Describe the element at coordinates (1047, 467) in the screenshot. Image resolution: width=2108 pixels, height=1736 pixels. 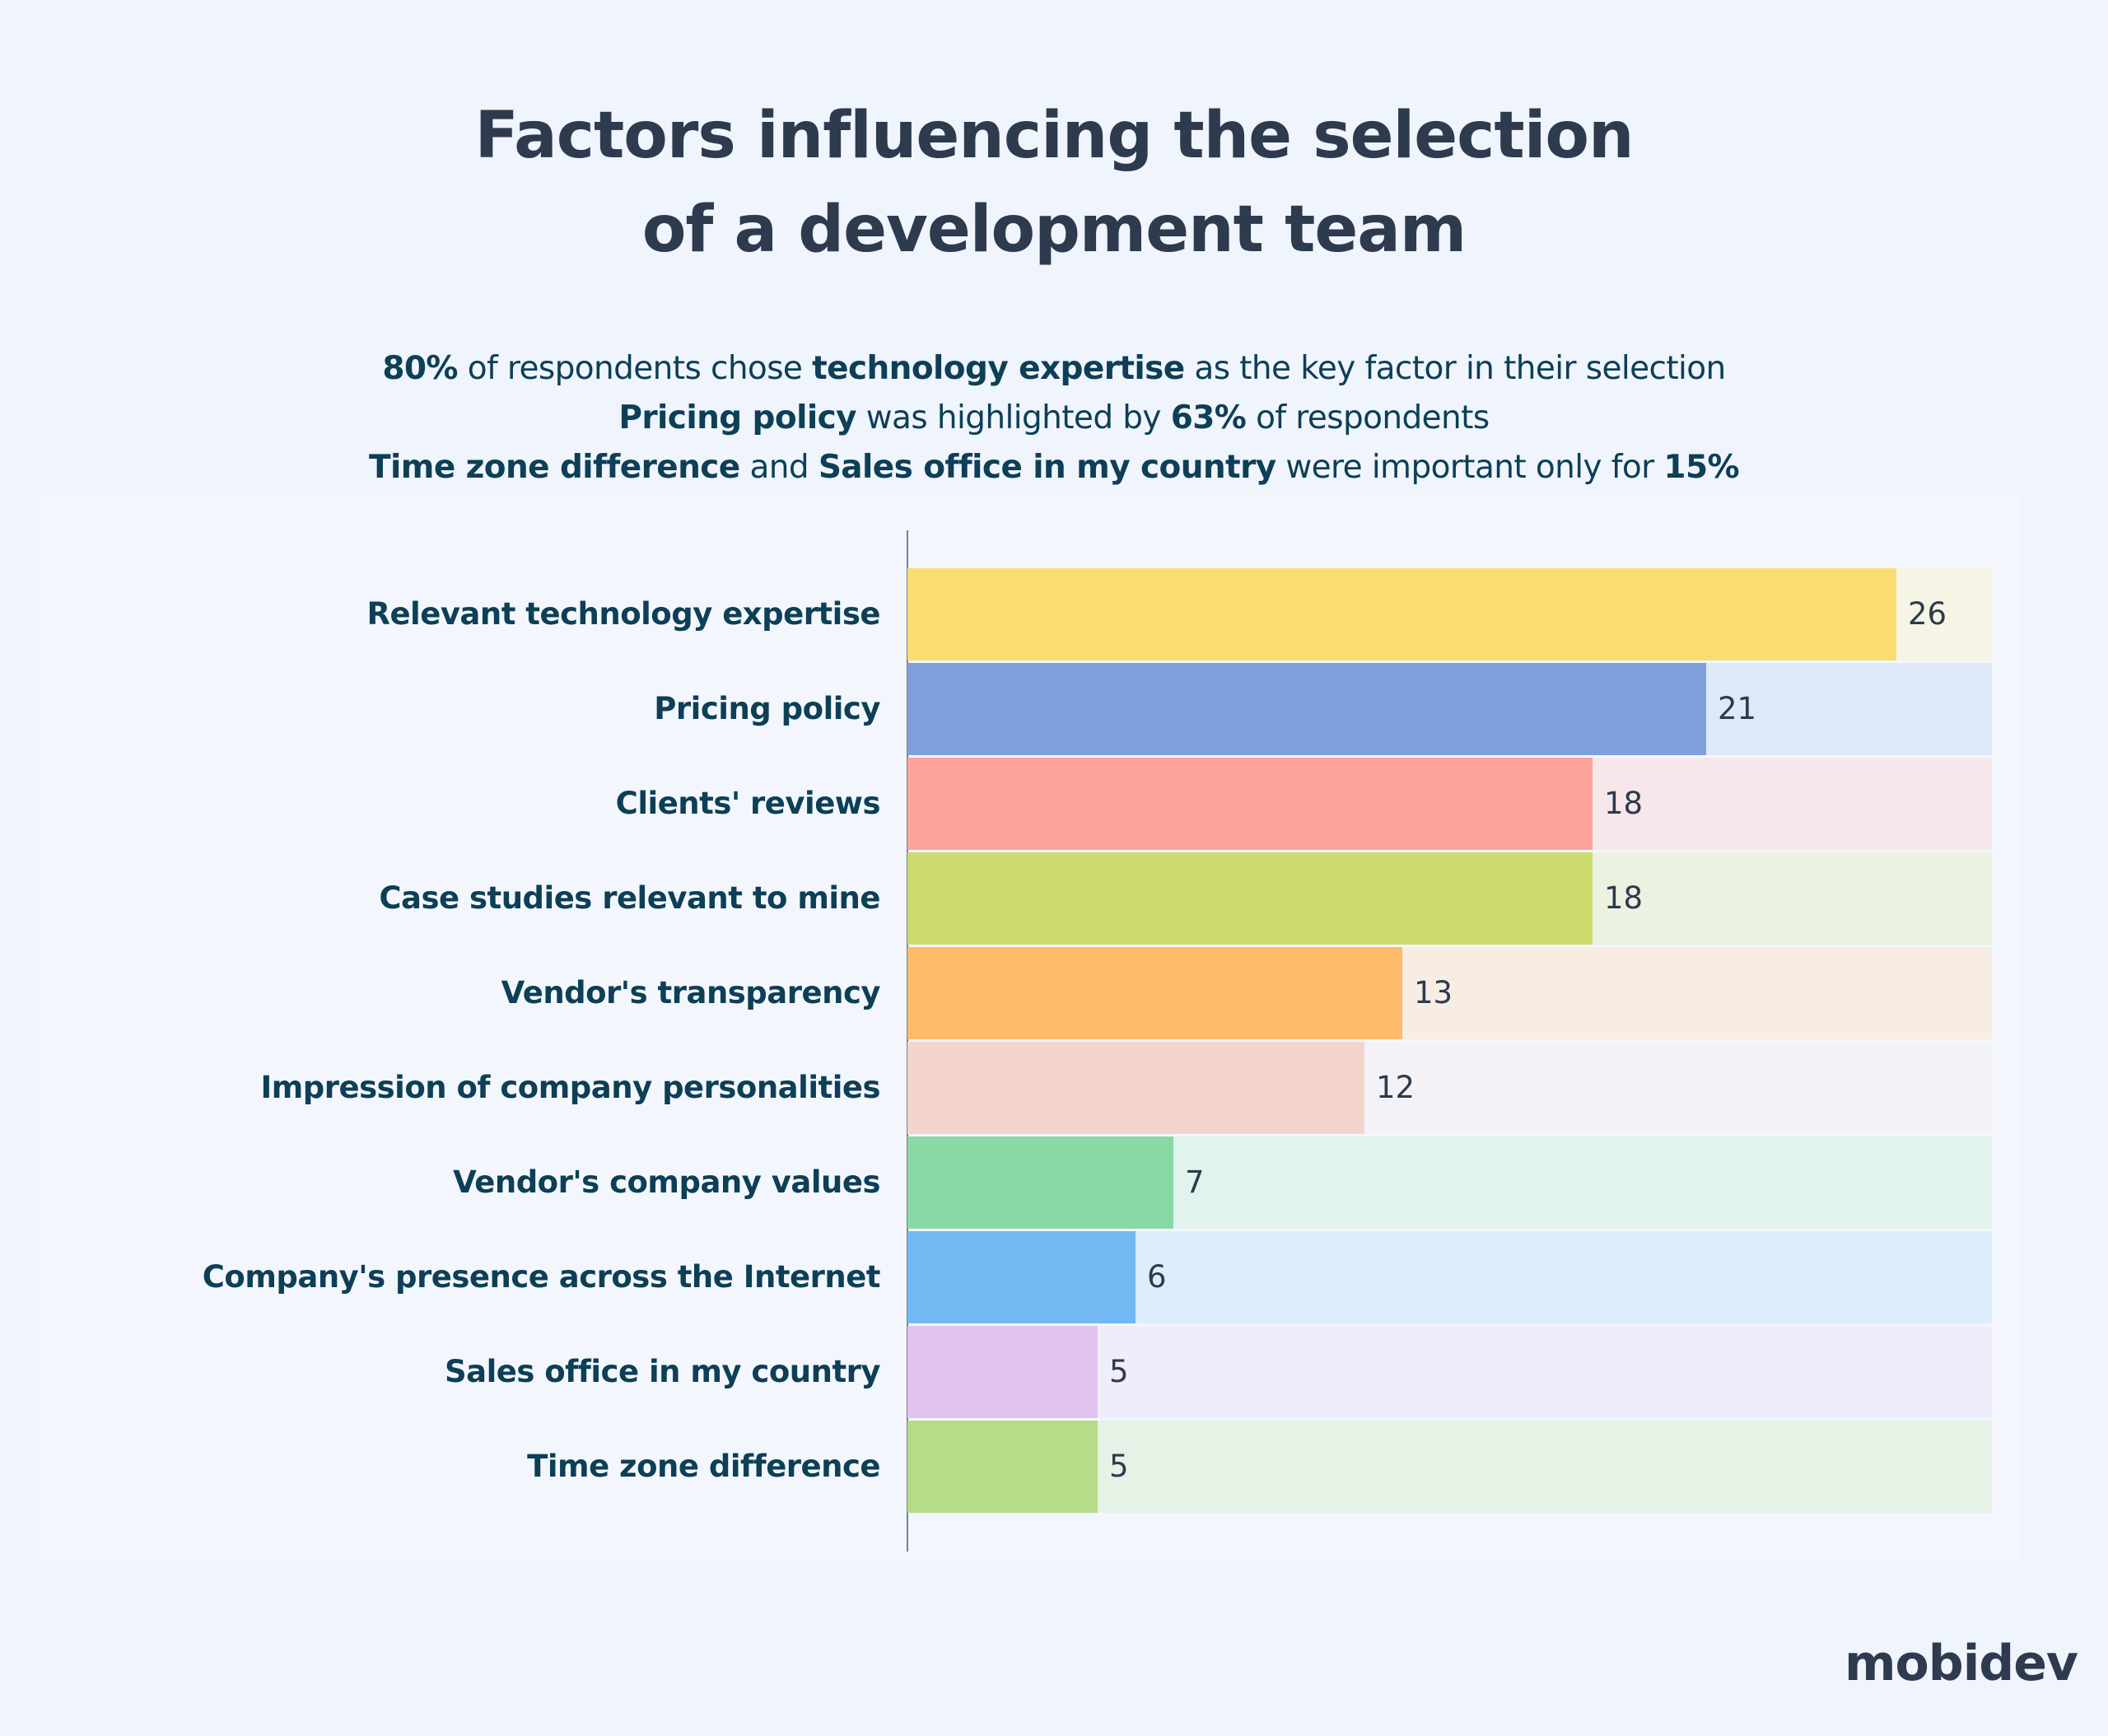
I see `subtitle-highlight: Sales office in my country` at that location.